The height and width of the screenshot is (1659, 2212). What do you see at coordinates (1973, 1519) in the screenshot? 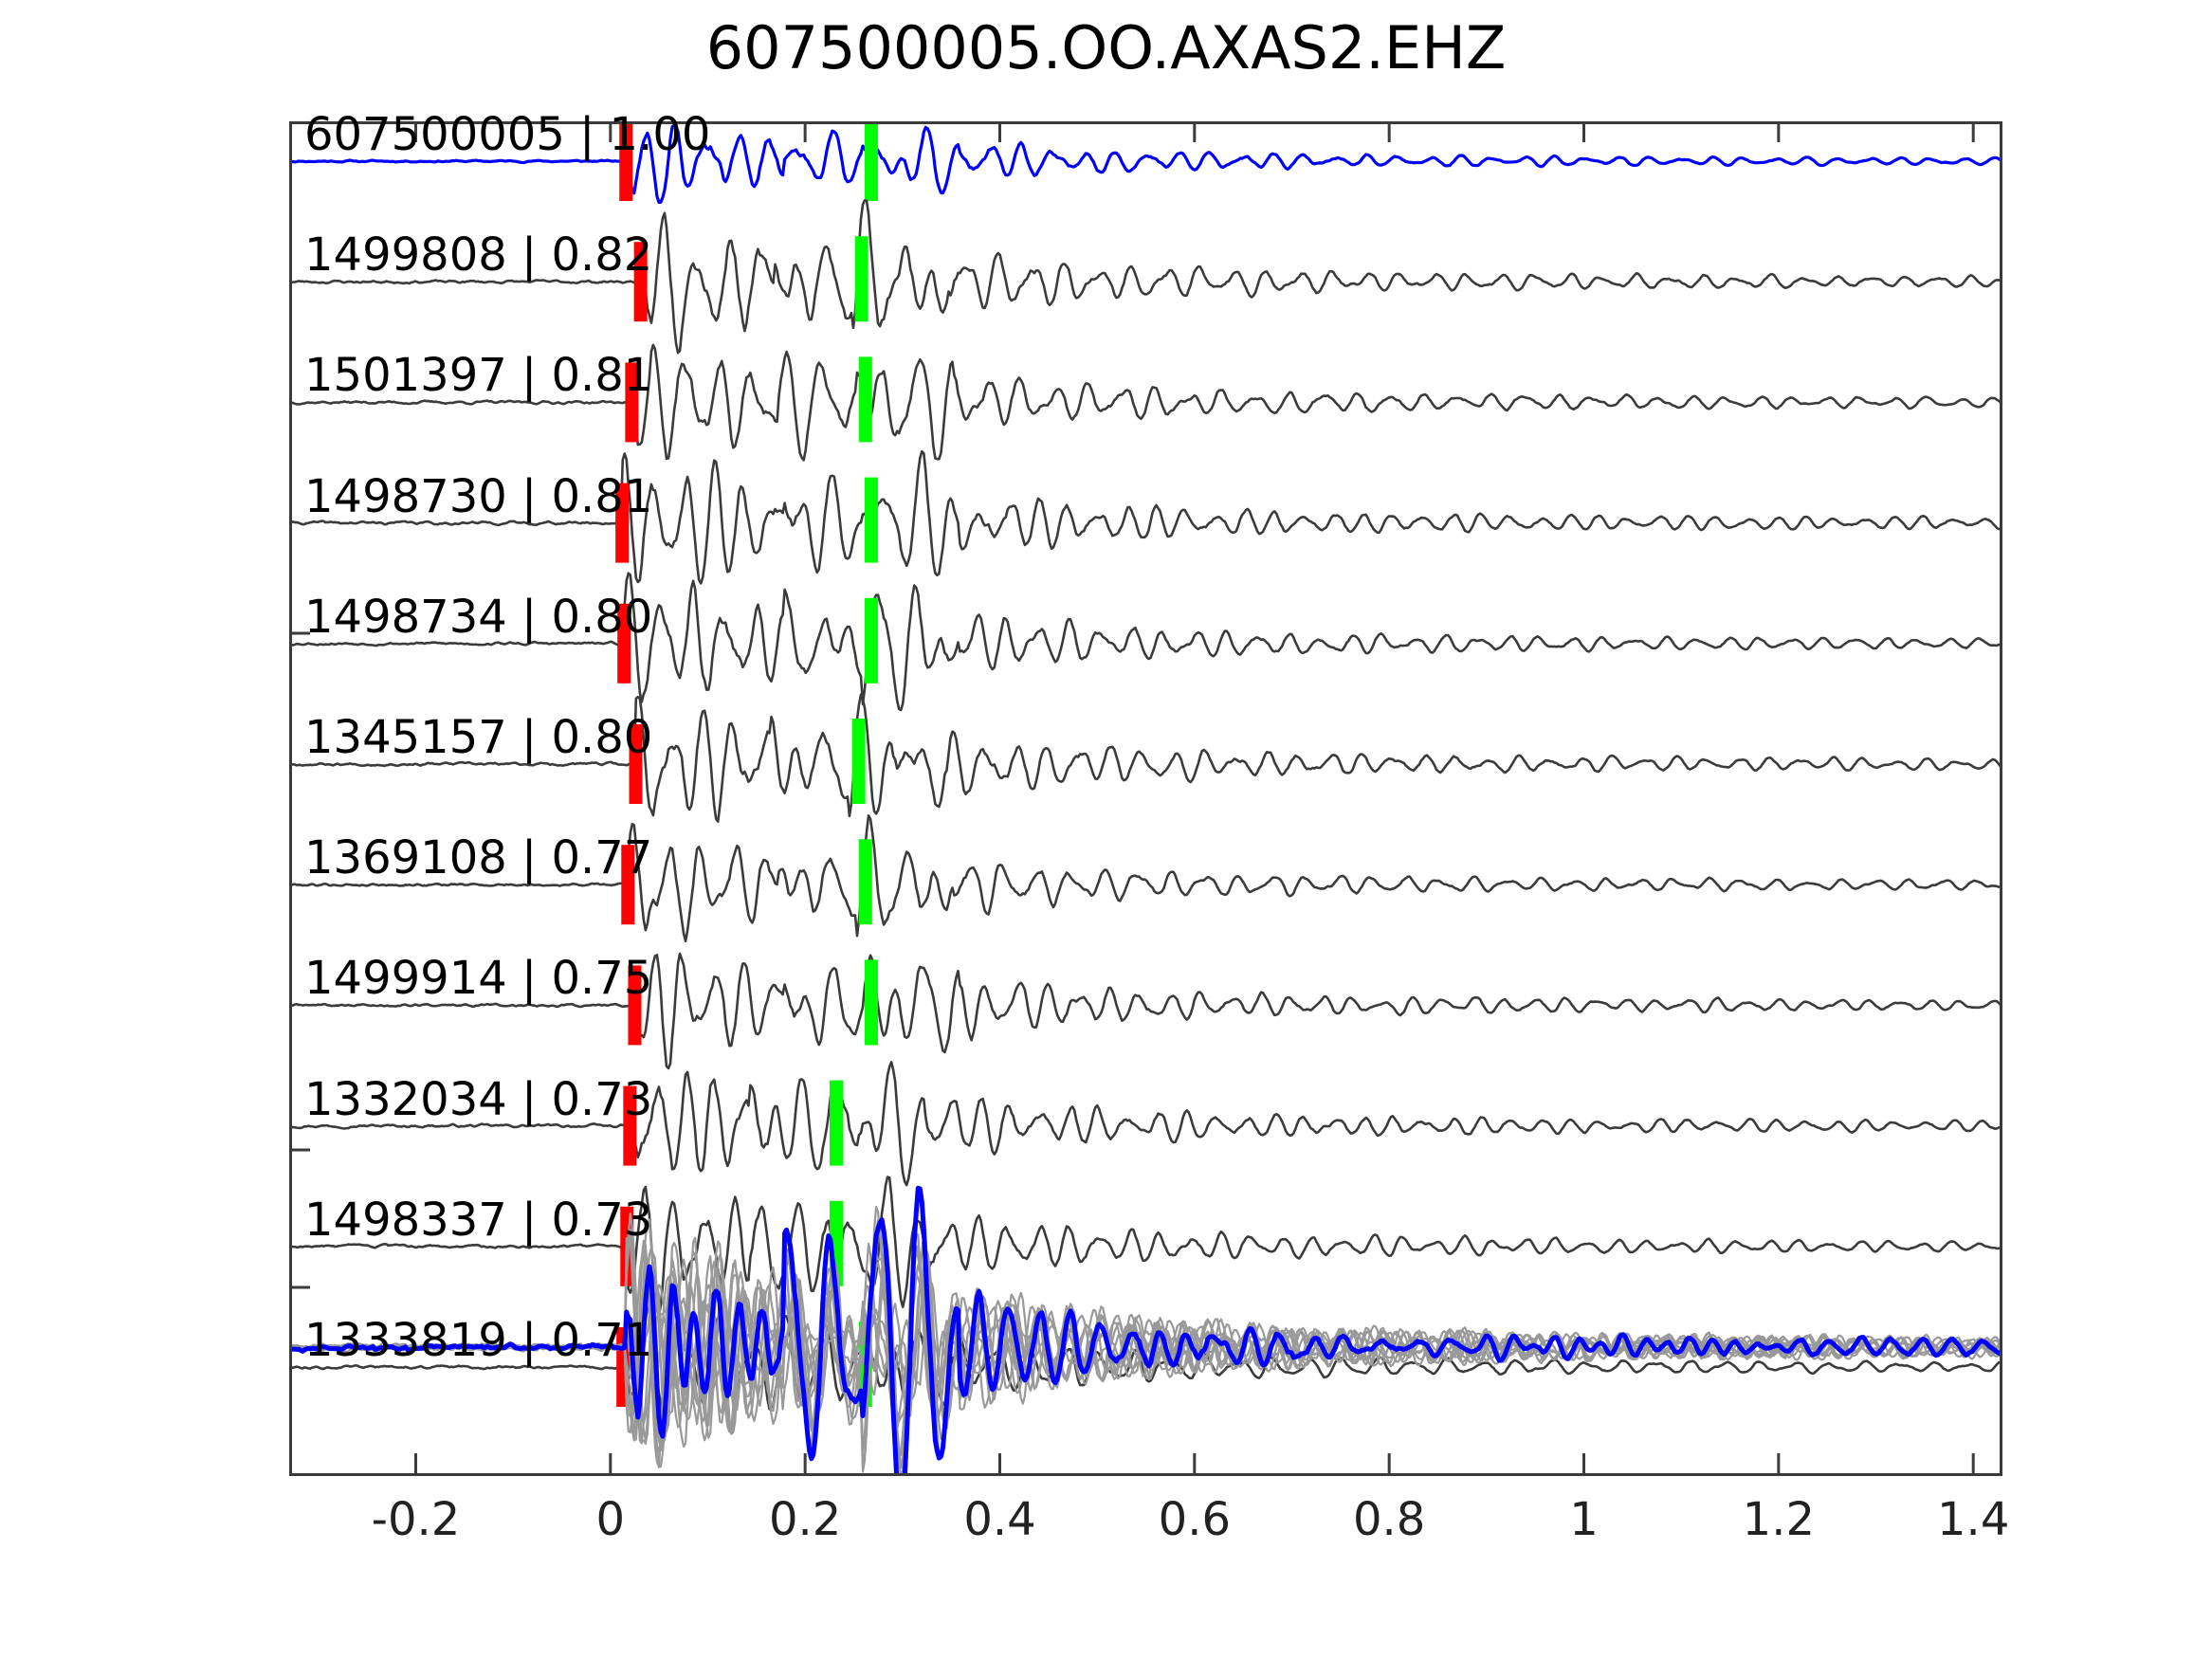
I see `x-axis-tick-label: 1.4` at bounding box center [1973, 1519].